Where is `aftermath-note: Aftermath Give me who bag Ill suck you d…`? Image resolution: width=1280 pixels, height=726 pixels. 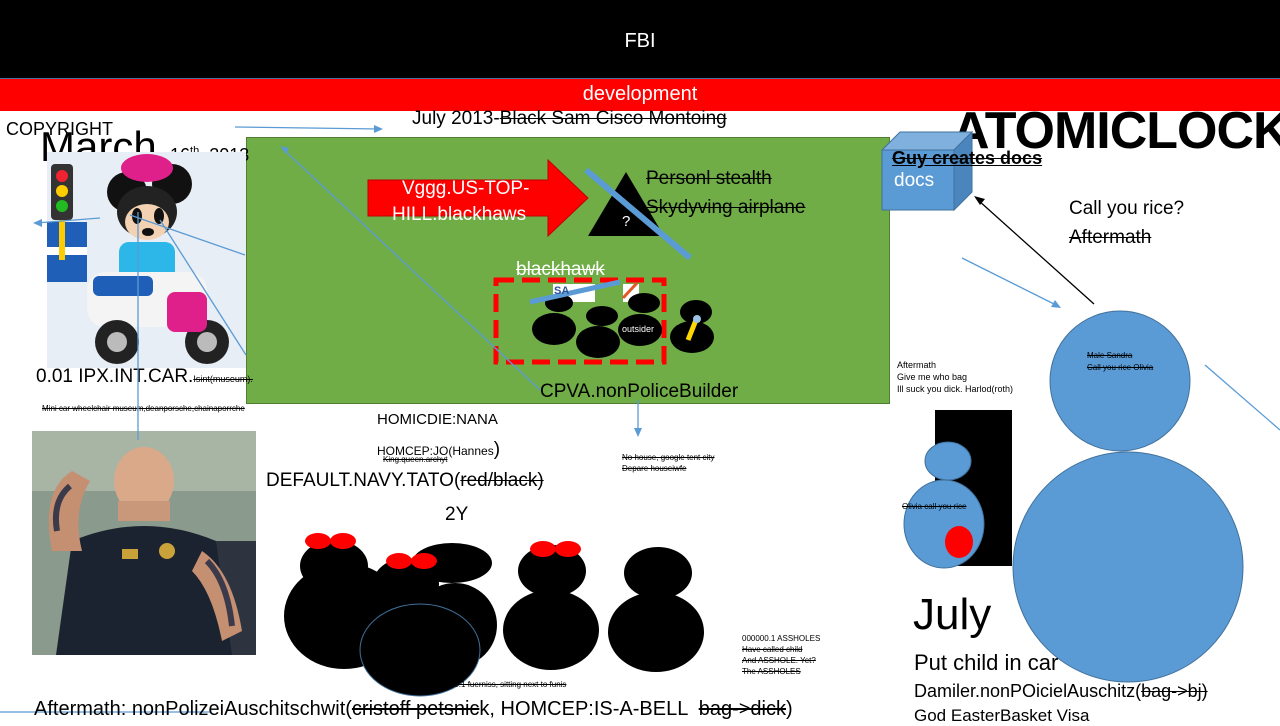
aftermath-note: Aftermath Give me who bag Ill suck you d… is located at coordinates (955, 377).